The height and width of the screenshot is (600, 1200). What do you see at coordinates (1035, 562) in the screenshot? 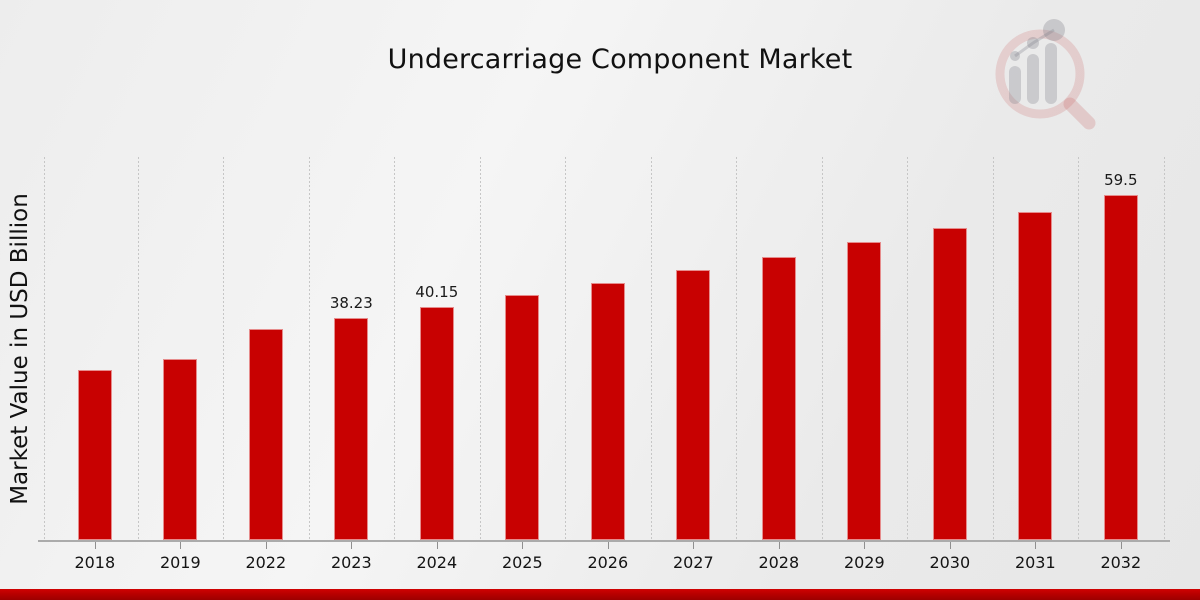
I see `x-tick-label-2031: 2031` at bounding box center [1035, 562].